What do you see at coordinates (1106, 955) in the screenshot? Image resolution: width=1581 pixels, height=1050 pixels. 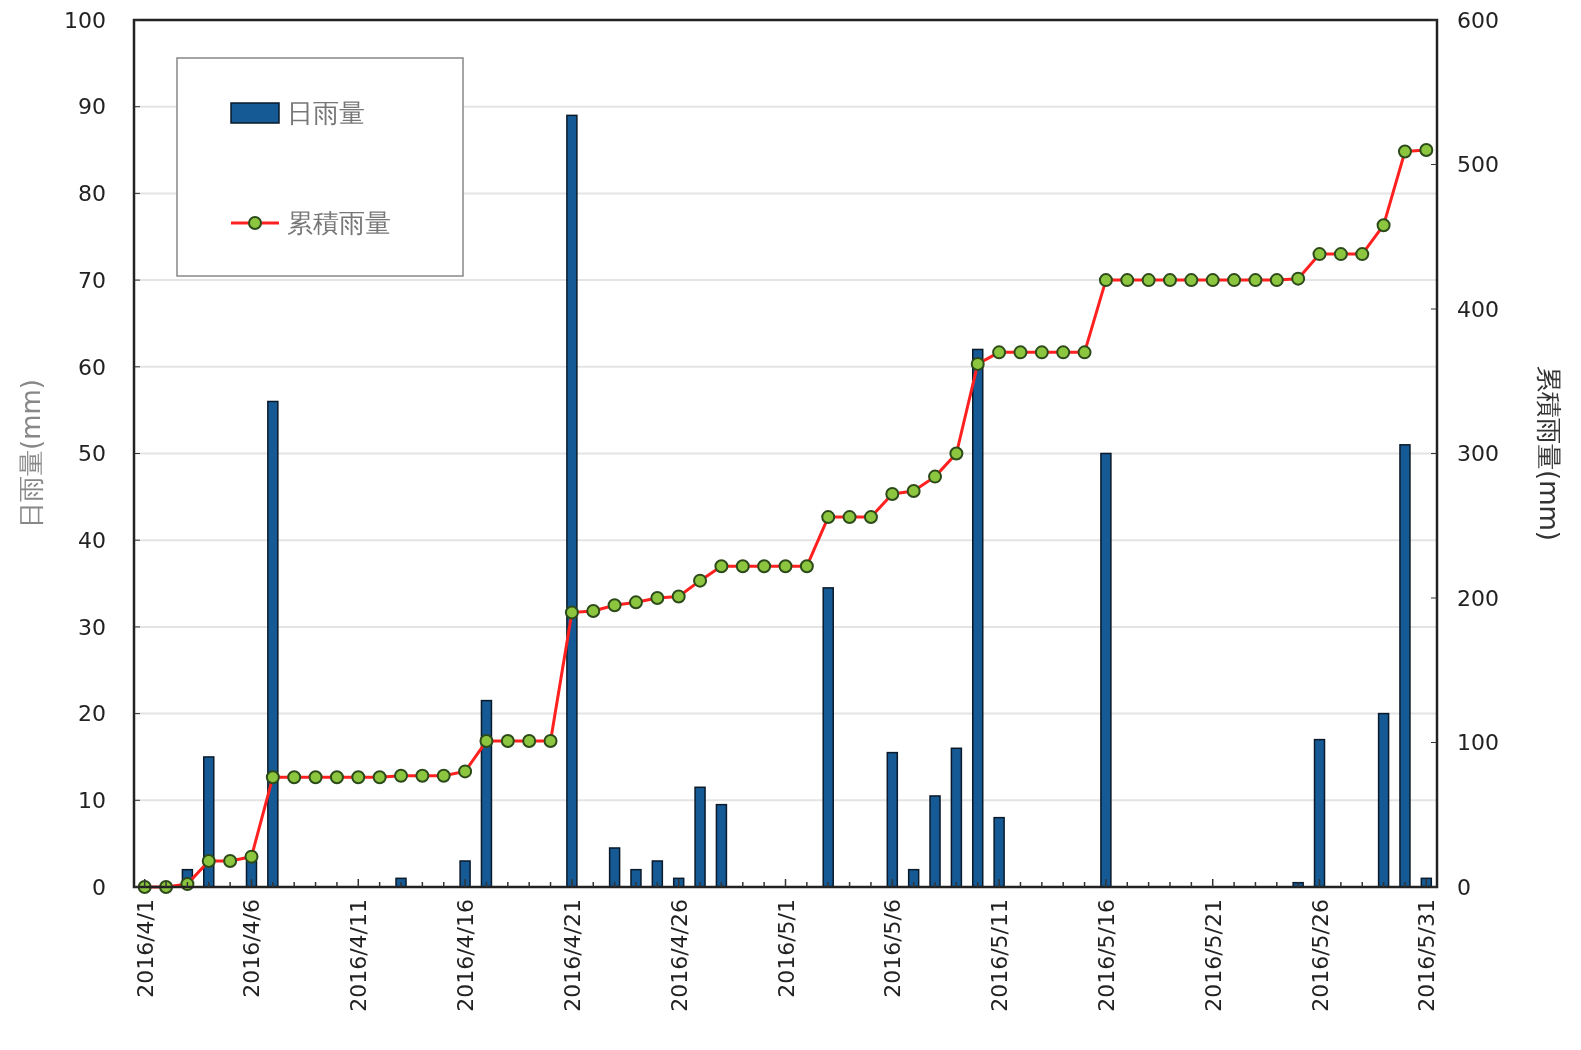 I see `x-tick-label: 2016/5/16` at bounding box center [1106, 955].